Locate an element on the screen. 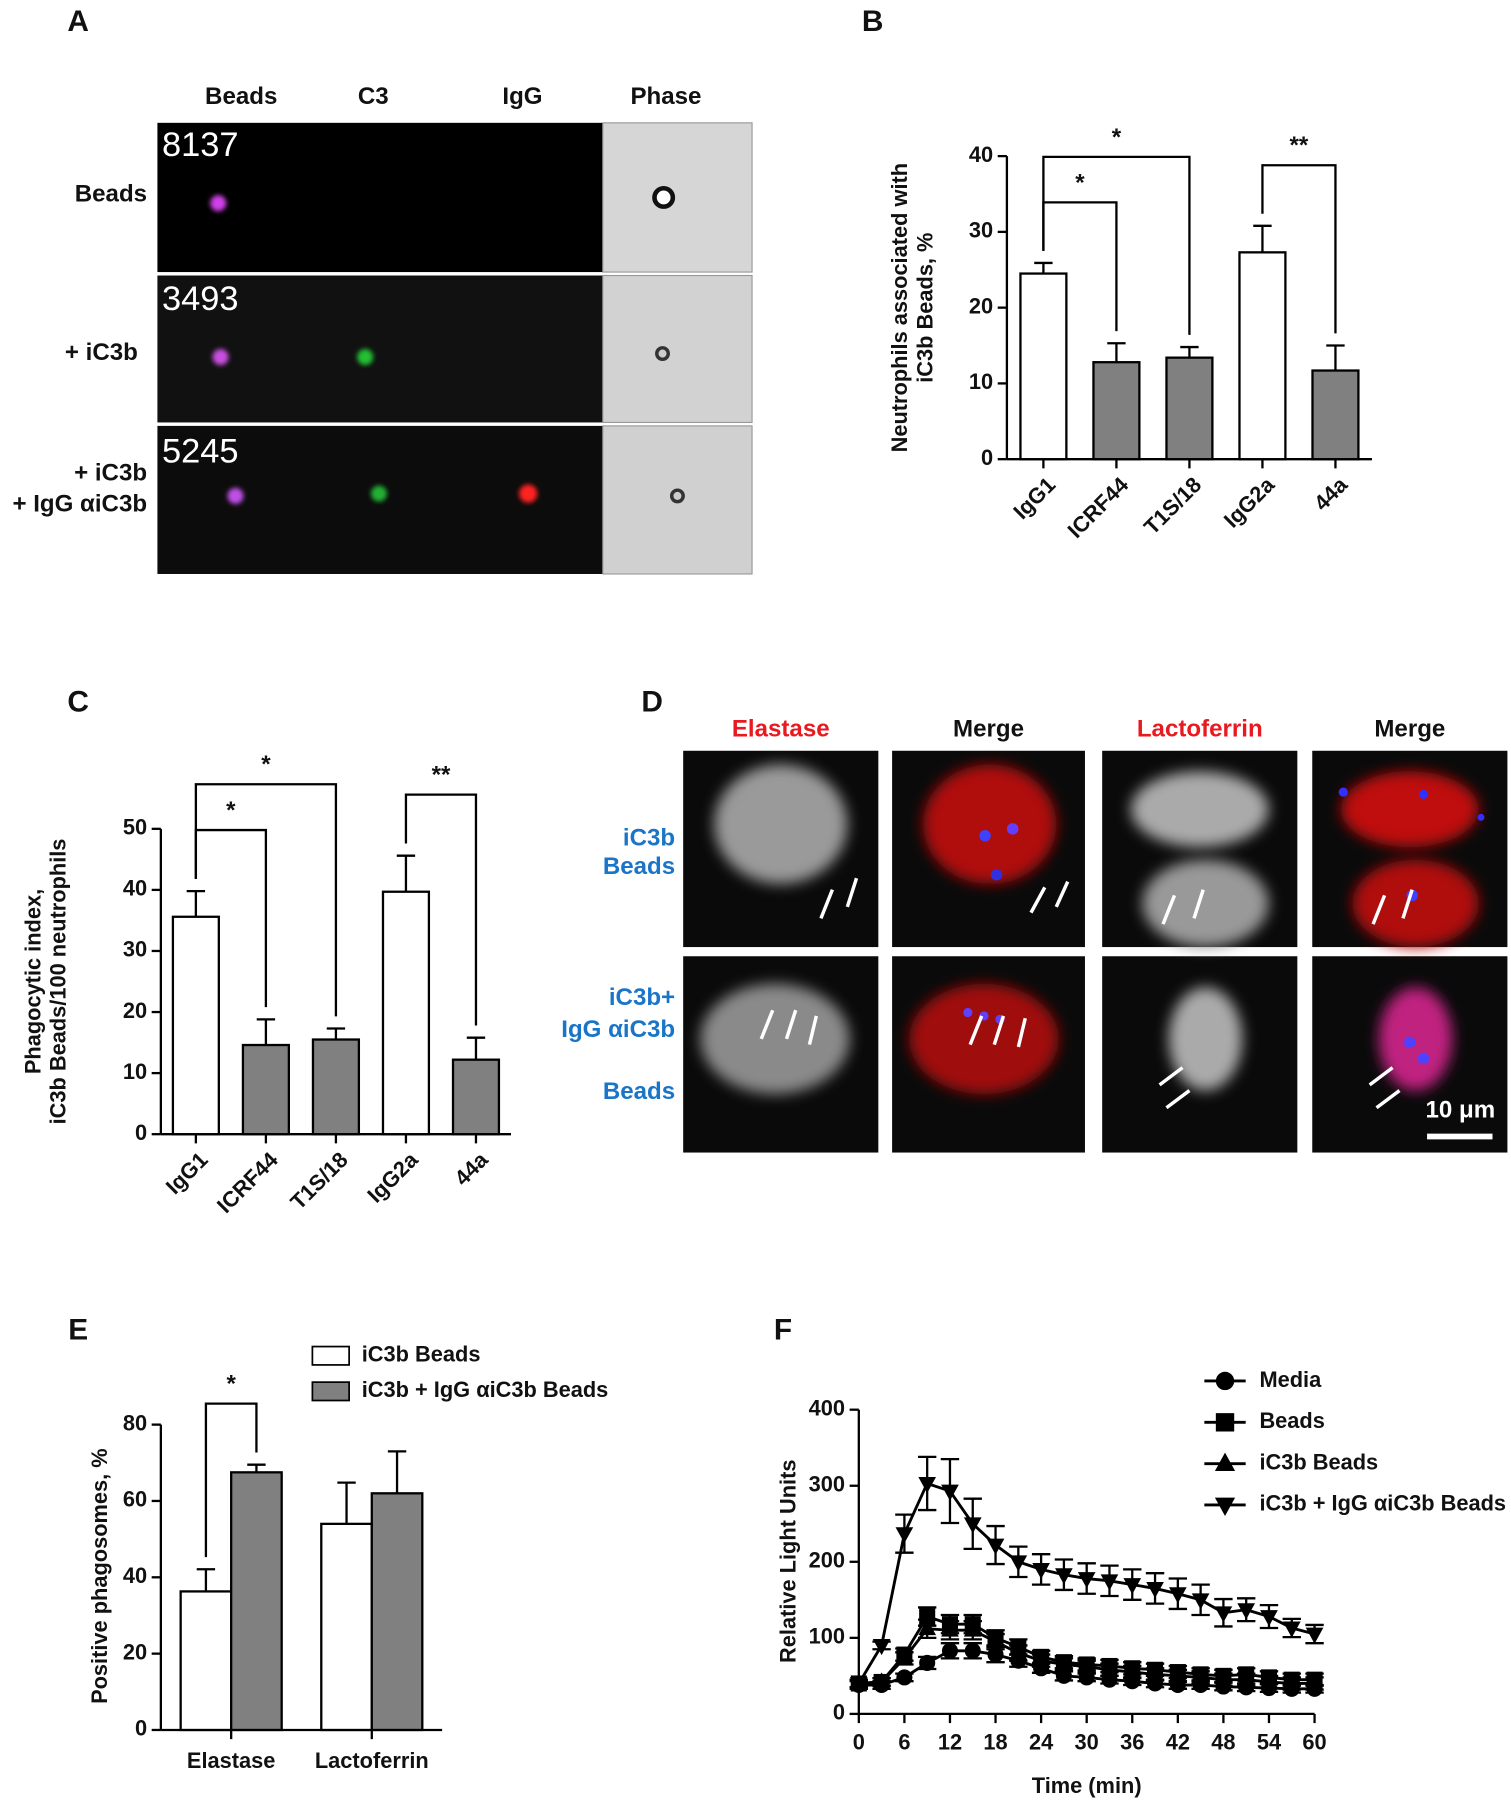 The height and width of the screenshot is (1800, 1511). row-label: iC3b+ is located at coordinates (642, 997).